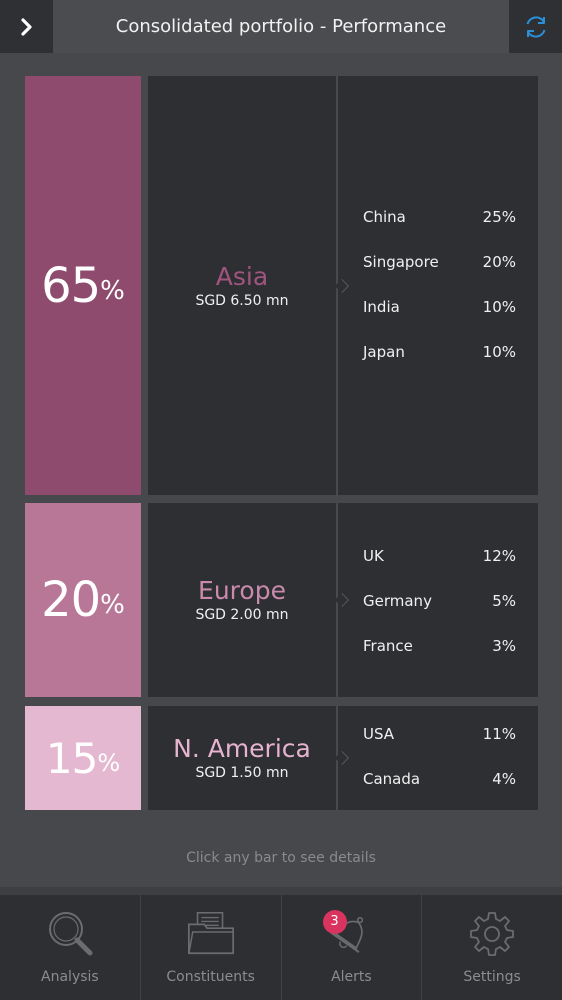 The width and height of the screenshot is (562, 1000). What do you see at coordinates (210, 933) in the screenshot?
I see `folder-icon` at bounding box center [210, 933].